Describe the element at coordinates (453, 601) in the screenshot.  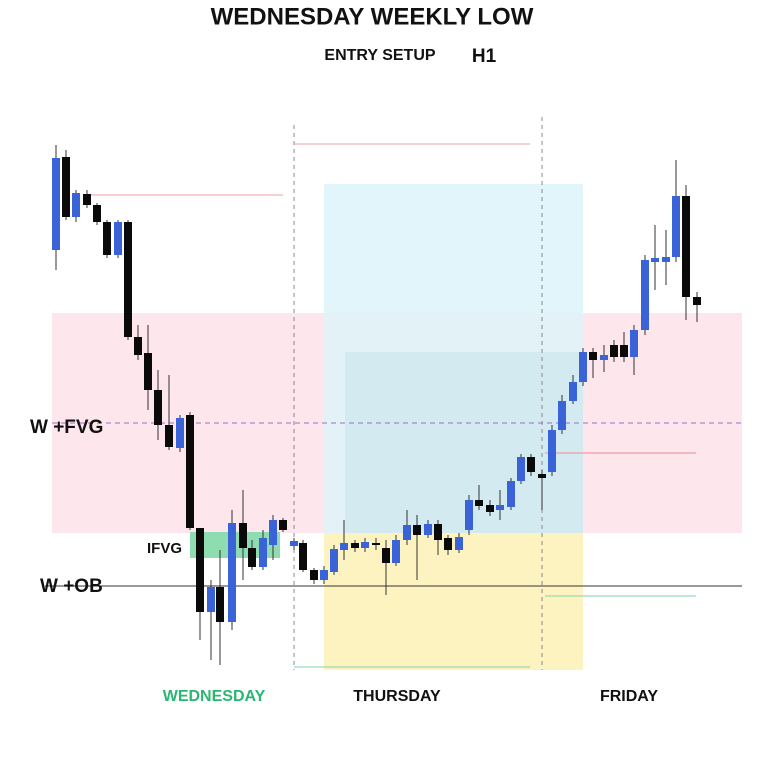
I see `target-zone` at that location.